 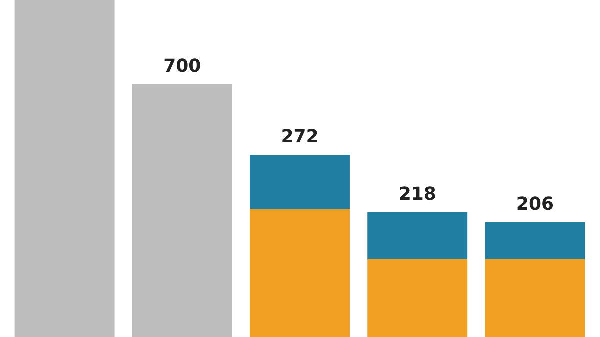 What do you see at coordinates (535, 205) in the screenshot?
I see `annotation: 206` at bounding box center [535, 205].